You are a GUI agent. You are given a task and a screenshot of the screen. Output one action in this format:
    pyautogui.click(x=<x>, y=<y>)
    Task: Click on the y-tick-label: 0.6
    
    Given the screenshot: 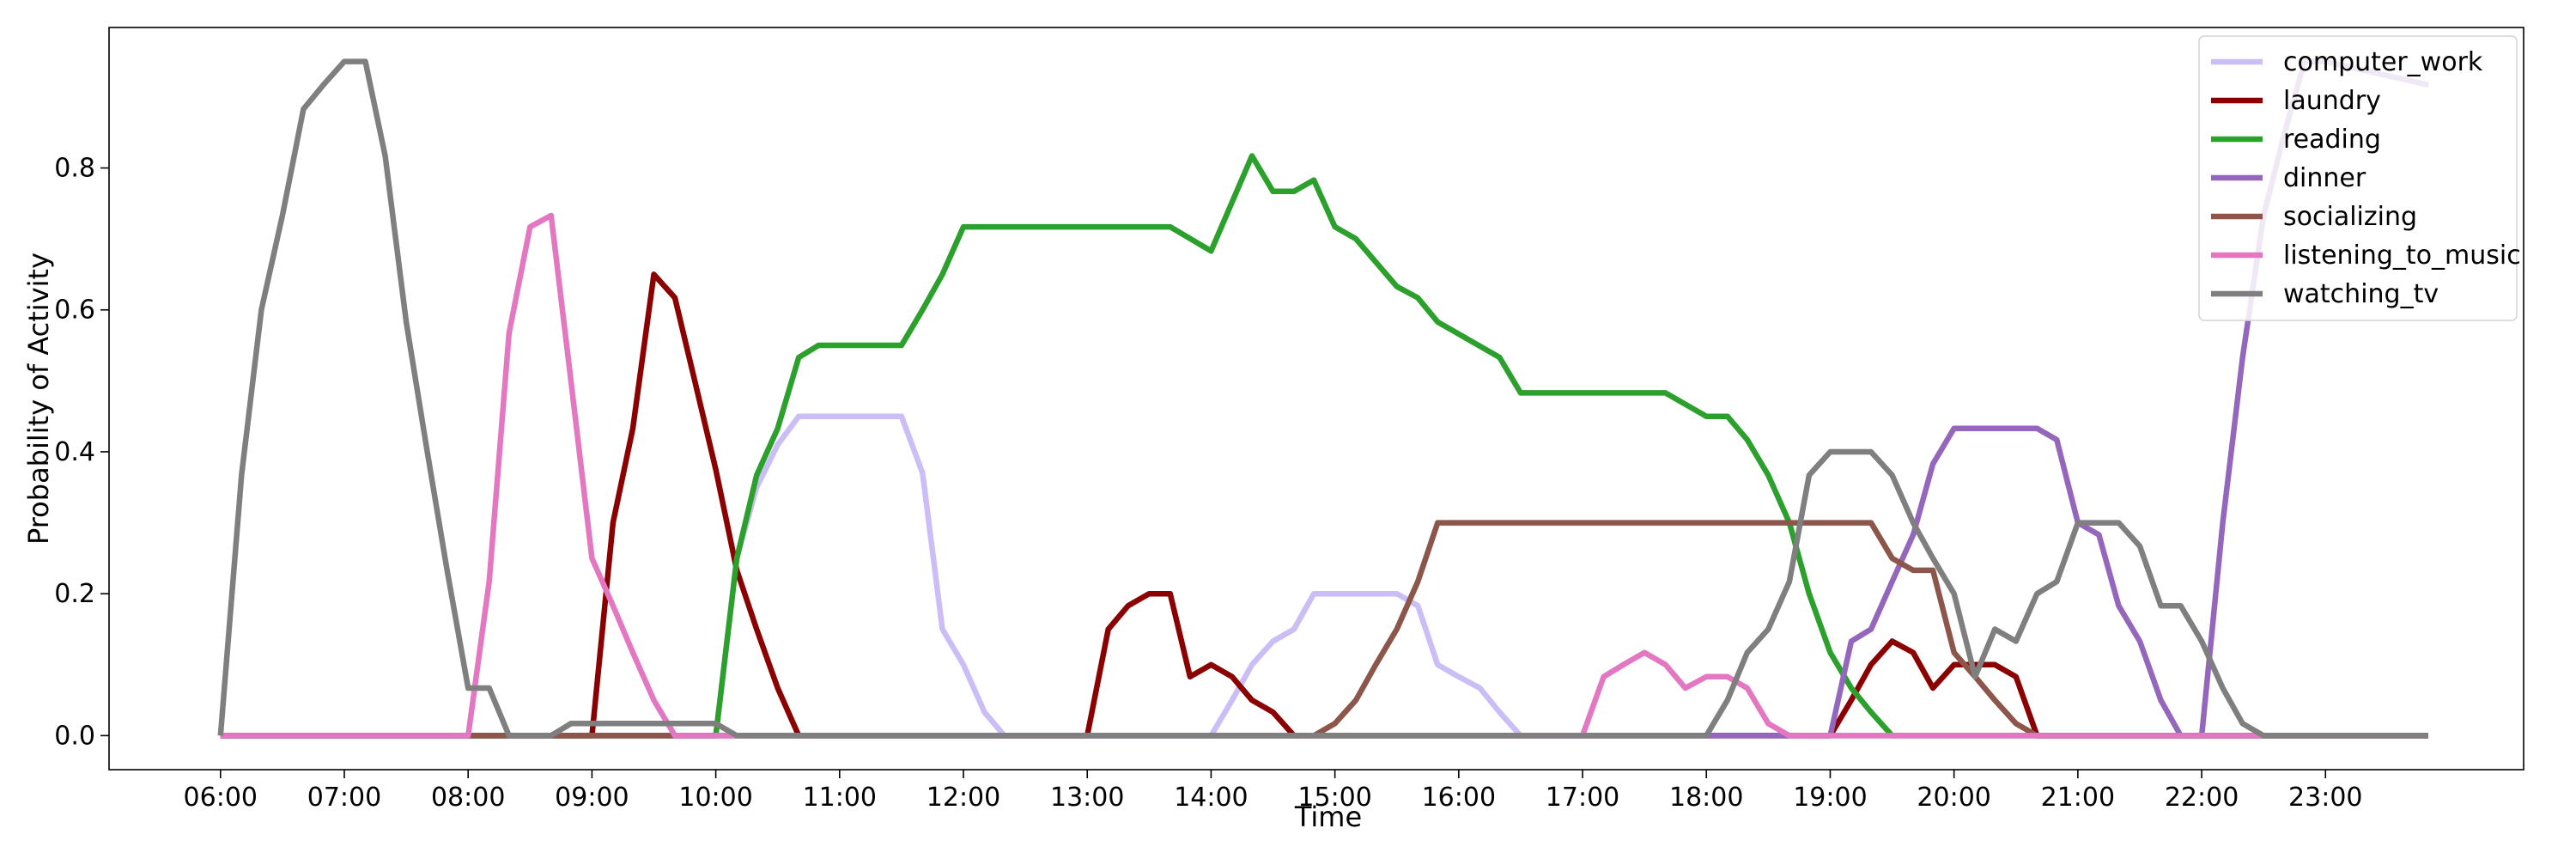 What is the action you would take?
    pyautogui.click(x=74, y=310)
    